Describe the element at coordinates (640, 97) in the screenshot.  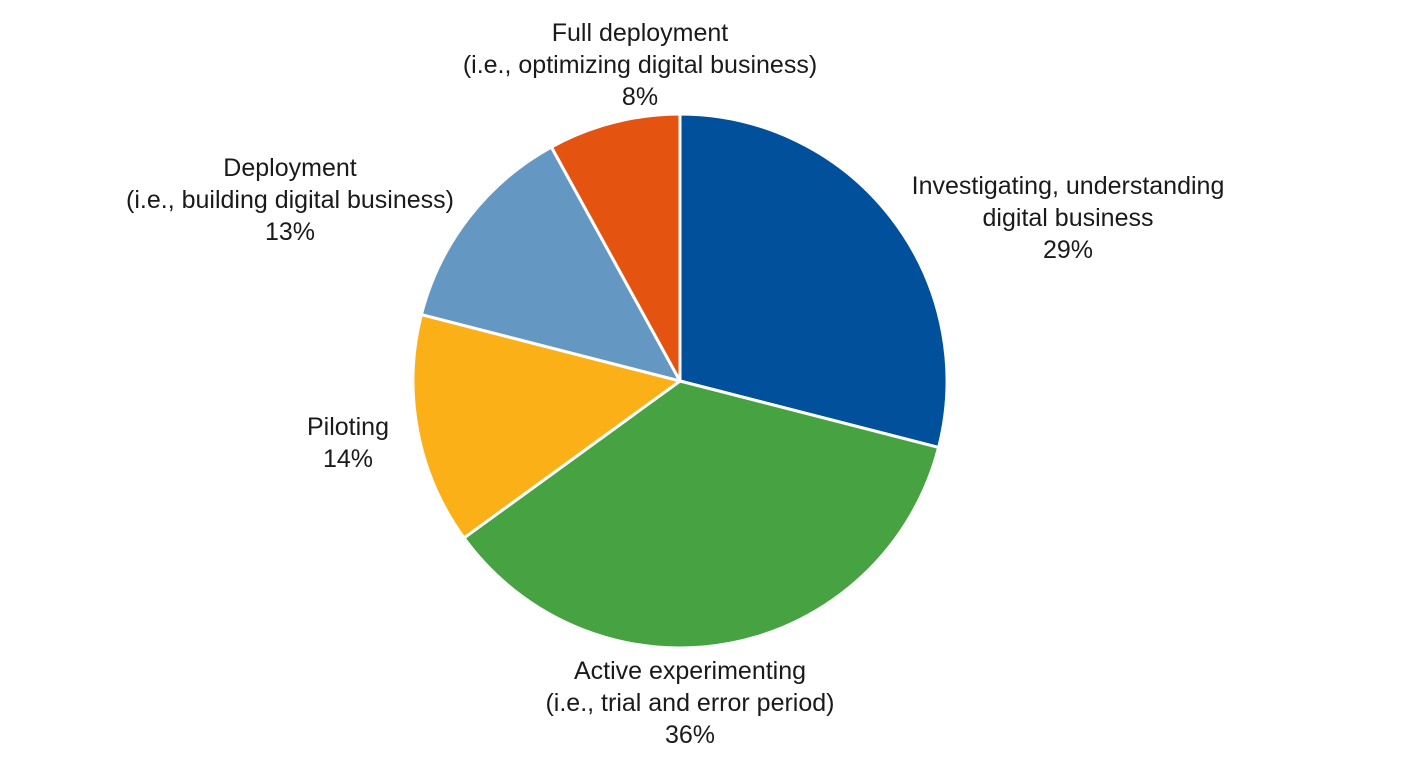
I see `slice-value-label: 8%` at that location.